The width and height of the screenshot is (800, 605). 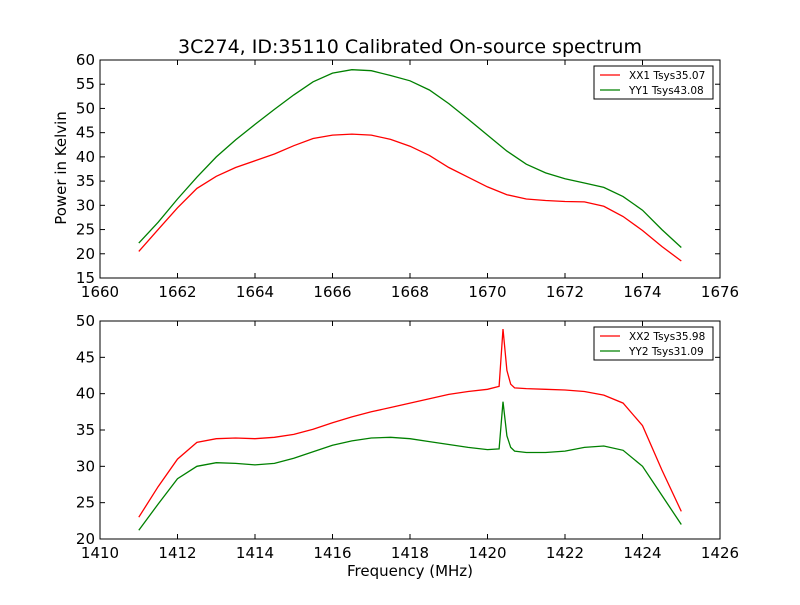 What do you see at coordinates (410, 553) in the screenshot?
I see `x-tick-label: 1418` at bounding box center [410, 553].